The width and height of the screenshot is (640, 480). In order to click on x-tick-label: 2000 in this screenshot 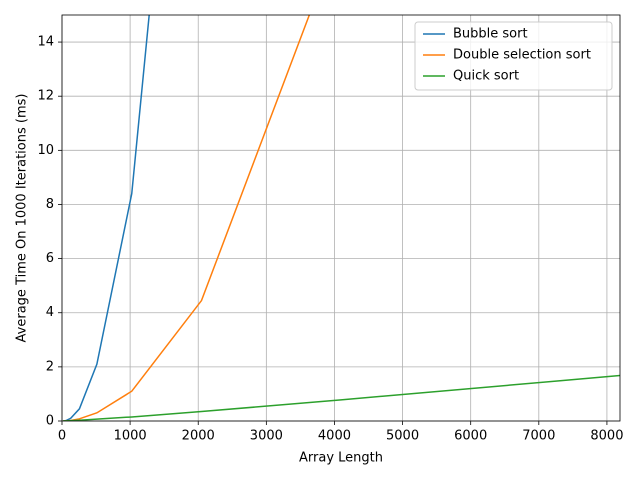, I will do `click(198, 436)`.